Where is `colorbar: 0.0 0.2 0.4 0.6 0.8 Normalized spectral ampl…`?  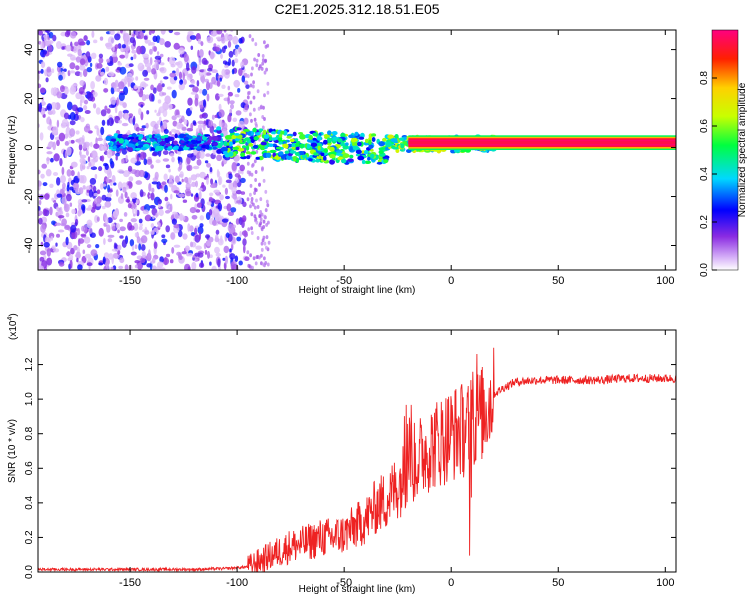 colorbar: 0.0 0.2 0.4 0.6 0.8 Normalized spectral ampl… is located at coordinates (723, 153).